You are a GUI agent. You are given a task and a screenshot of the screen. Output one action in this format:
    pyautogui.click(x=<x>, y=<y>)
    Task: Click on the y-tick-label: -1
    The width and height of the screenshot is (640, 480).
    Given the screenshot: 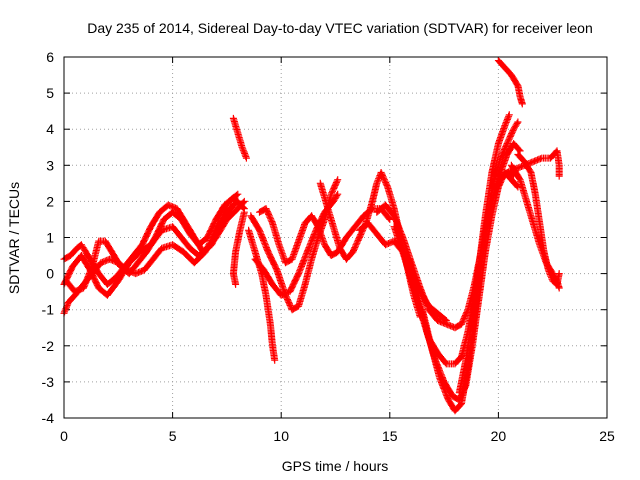 What is the action you would take?
    pyautogui.click(x=48, y=310)
    